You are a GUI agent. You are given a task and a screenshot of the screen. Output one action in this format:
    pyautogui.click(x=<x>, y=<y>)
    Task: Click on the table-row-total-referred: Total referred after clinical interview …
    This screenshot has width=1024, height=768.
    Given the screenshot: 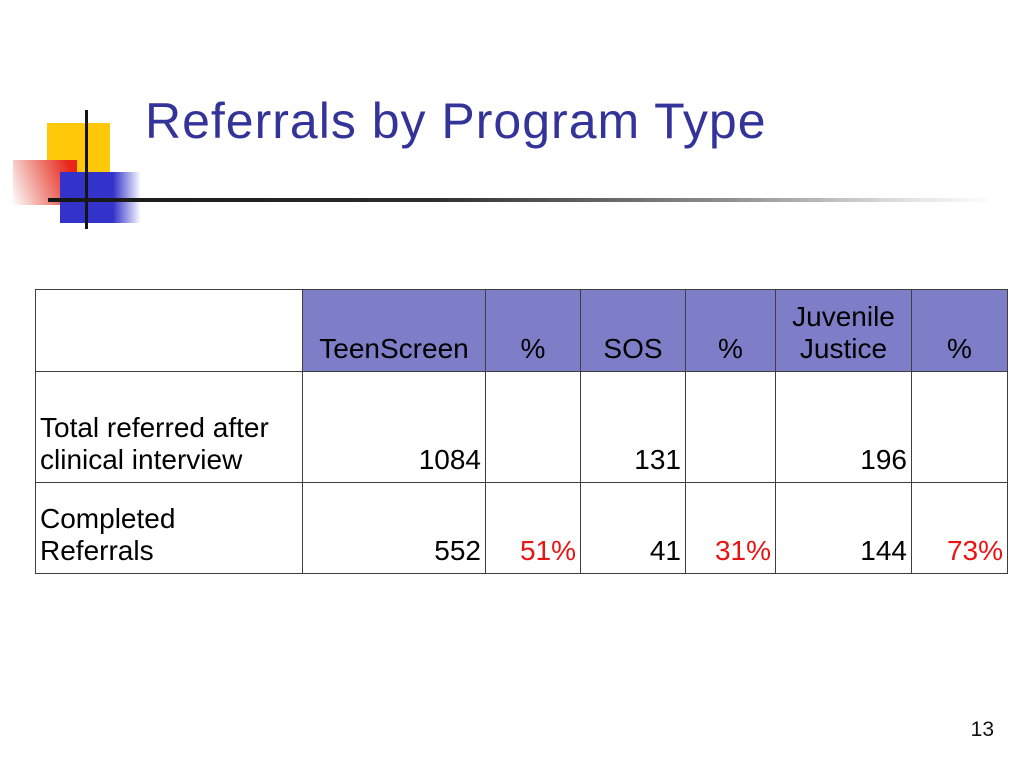 What is the action you would take?
    pyautogui.click(x=521, y=427)
    